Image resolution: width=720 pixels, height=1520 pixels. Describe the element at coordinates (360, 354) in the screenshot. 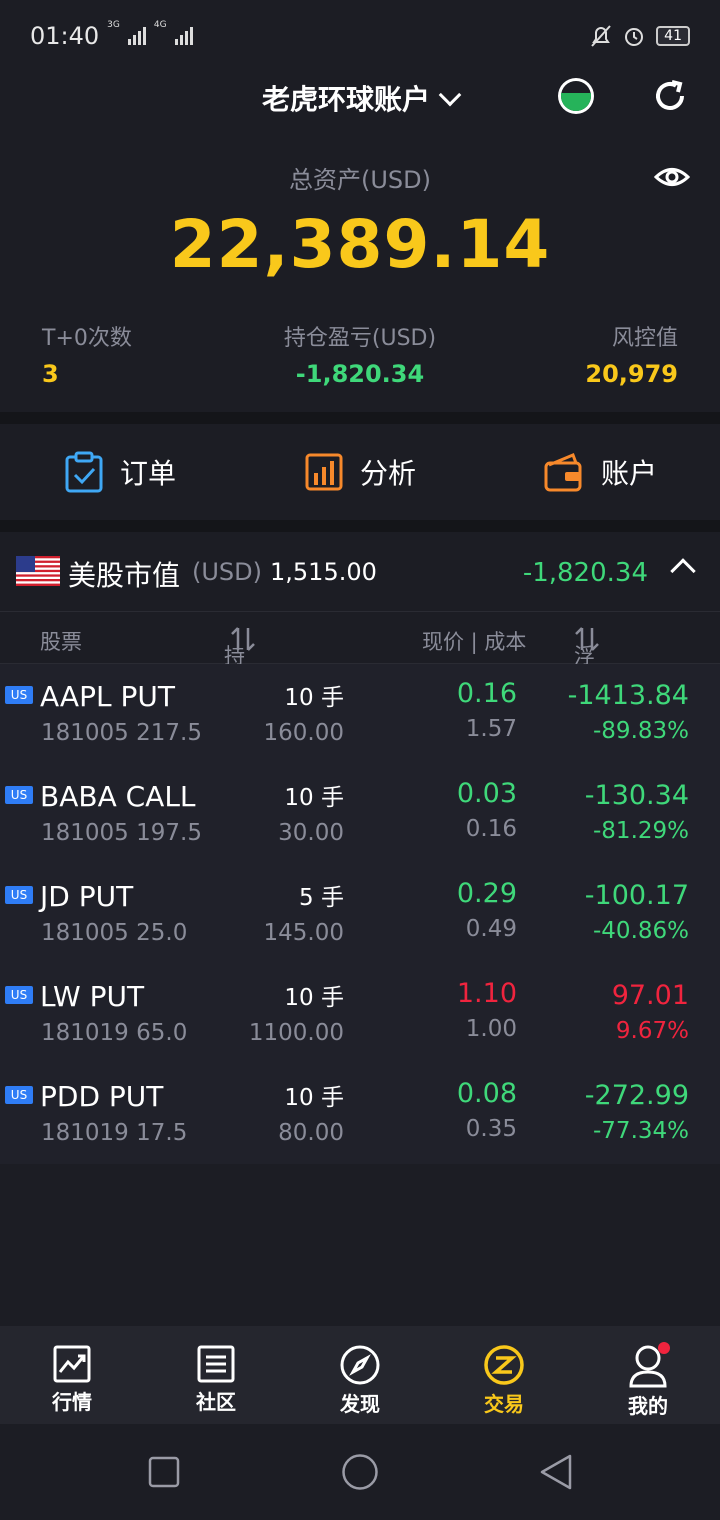

I see `position-pnl-stat: 持仓盈亏(USD) -1,820.34` at that location.